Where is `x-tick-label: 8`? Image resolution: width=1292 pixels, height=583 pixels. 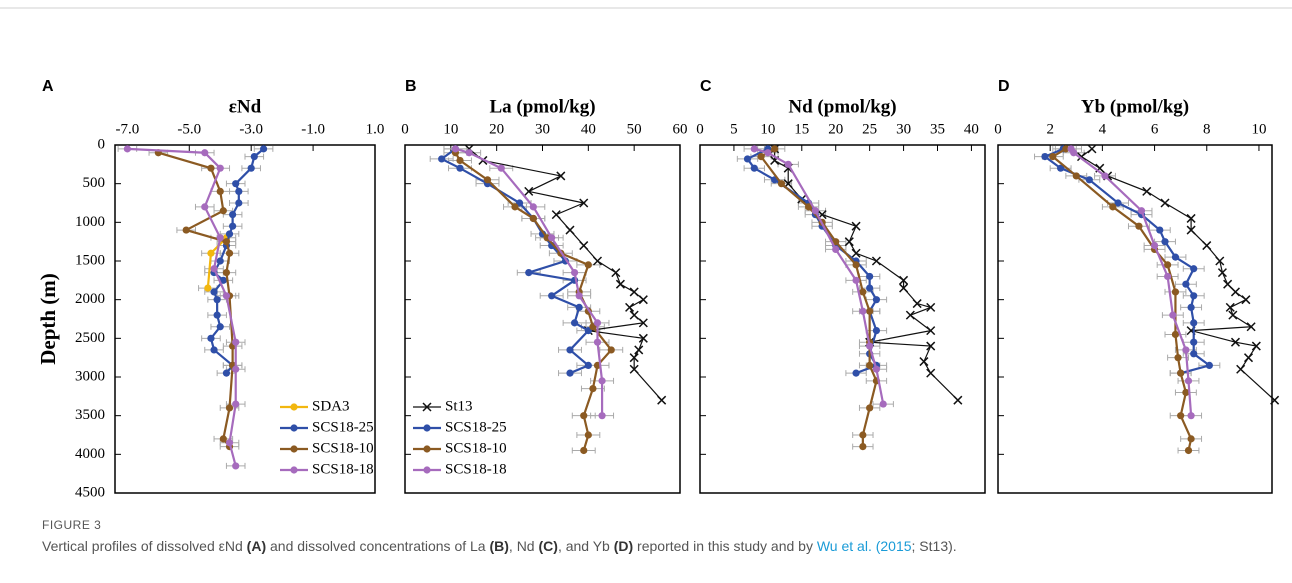 x-tick-label: 8 is located at coordinates (1207, 129).